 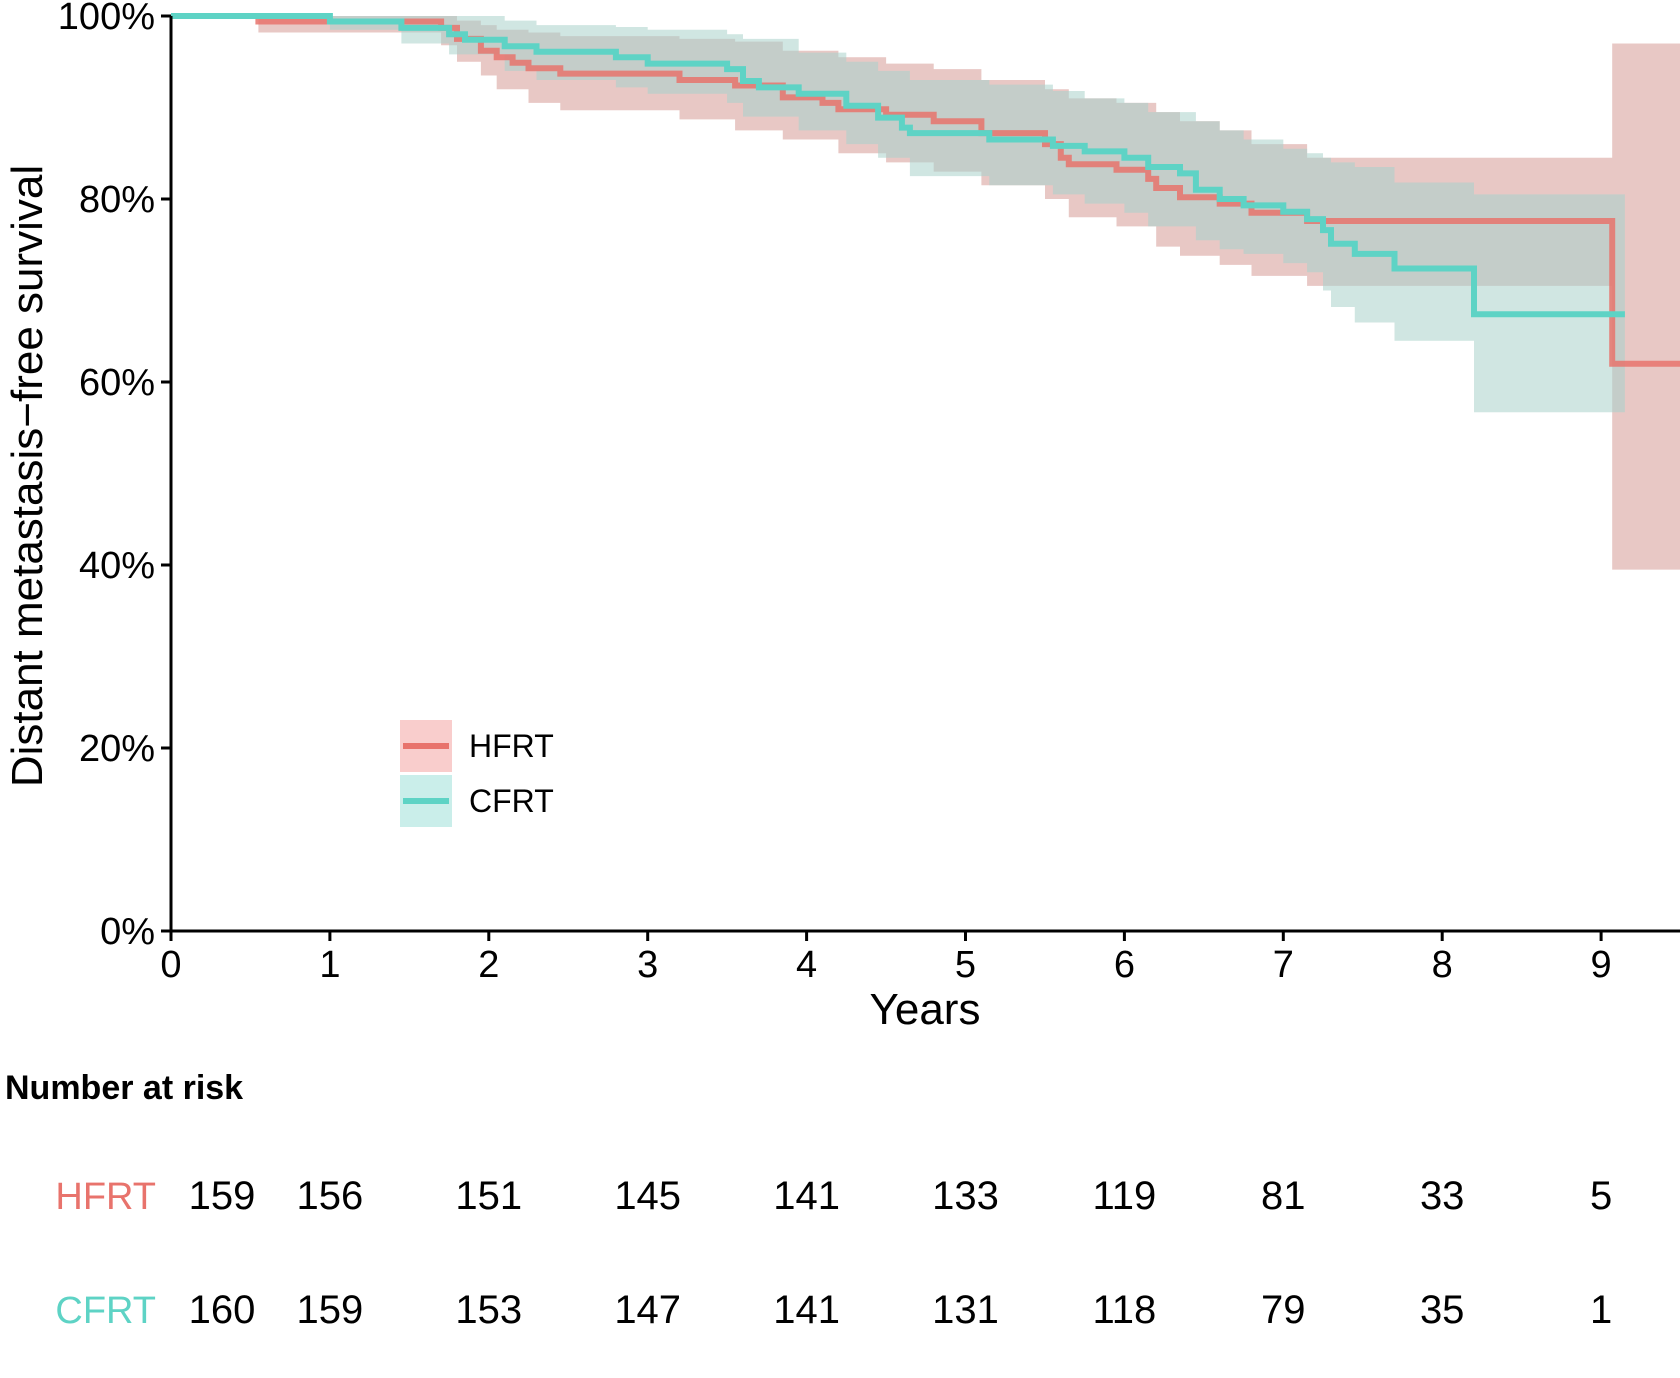 What do you see at coordinates (477, 773) in the screenshot?
I see `legend: HFRT CFRT` at bounding box center [477, 773].